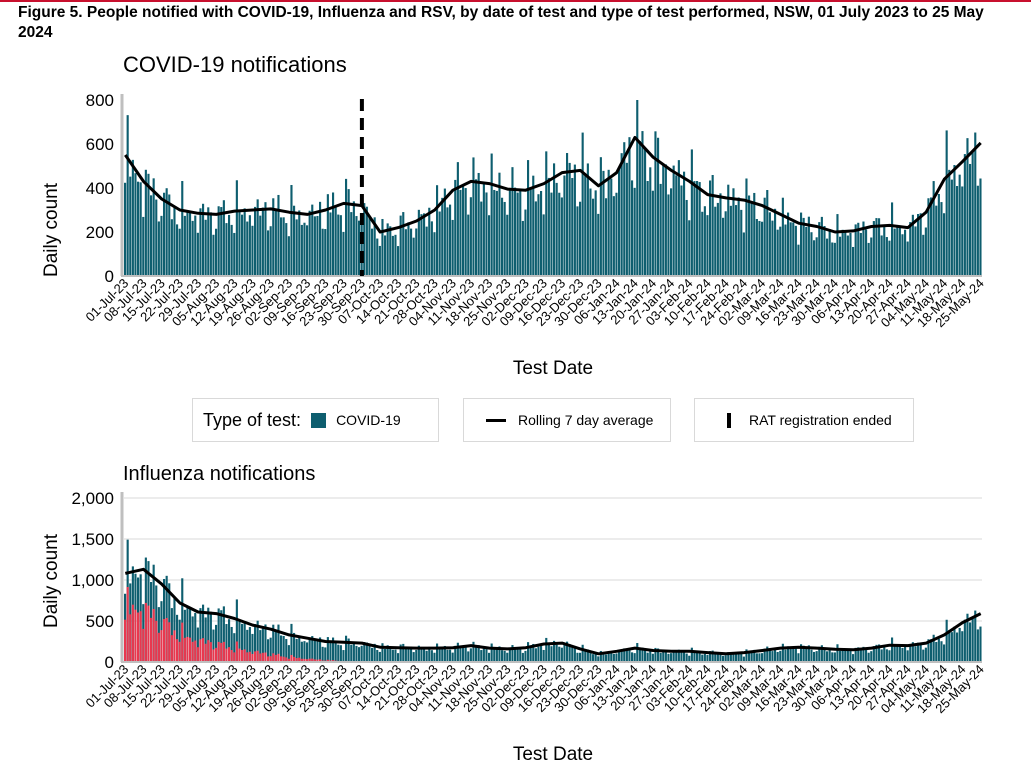 Image resolution: width=1031 pixels, height=774 pixels. What do you see at coordinates (100, 232) in the screenshot?
I see `y-tick-label: 200` at bounding box center [100, 232].